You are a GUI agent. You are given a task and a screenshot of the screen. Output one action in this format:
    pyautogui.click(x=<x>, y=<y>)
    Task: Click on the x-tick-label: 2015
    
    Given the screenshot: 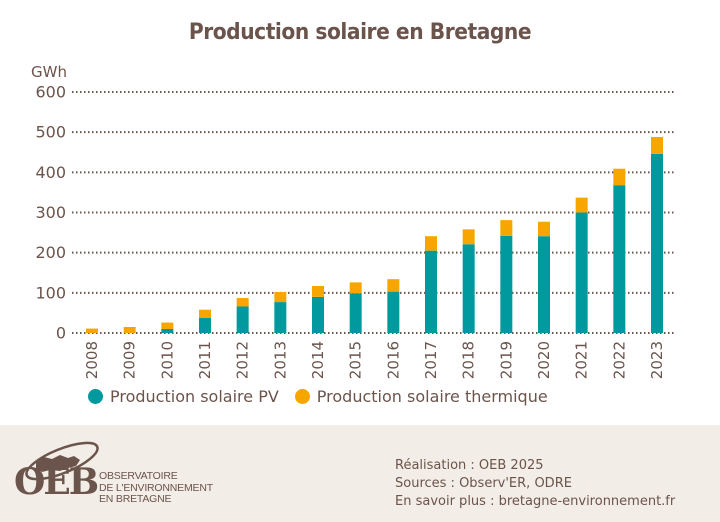 What is the action you would take?
    pyautogui.click(x=356, y=360)
    